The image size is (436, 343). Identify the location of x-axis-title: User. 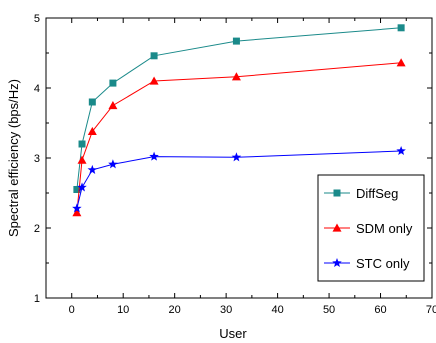
(233, 333).